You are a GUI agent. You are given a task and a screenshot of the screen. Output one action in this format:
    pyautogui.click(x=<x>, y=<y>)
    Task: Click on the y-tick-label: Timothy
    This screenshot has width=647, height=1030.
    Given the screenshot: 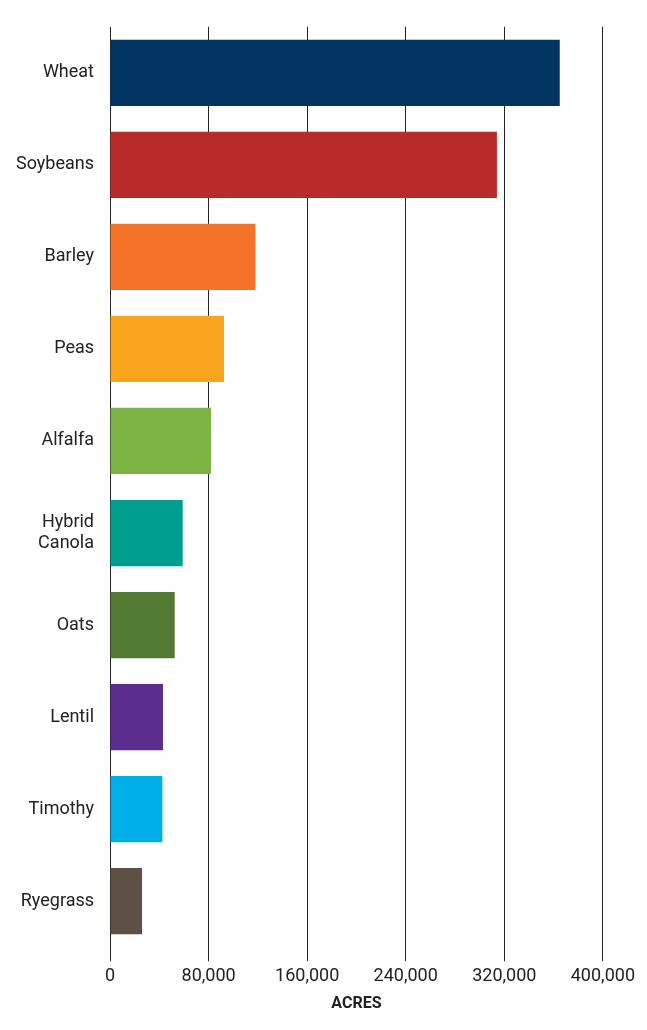 What is the action you would take?
    pyautogui.click(x=61, y=807)
    